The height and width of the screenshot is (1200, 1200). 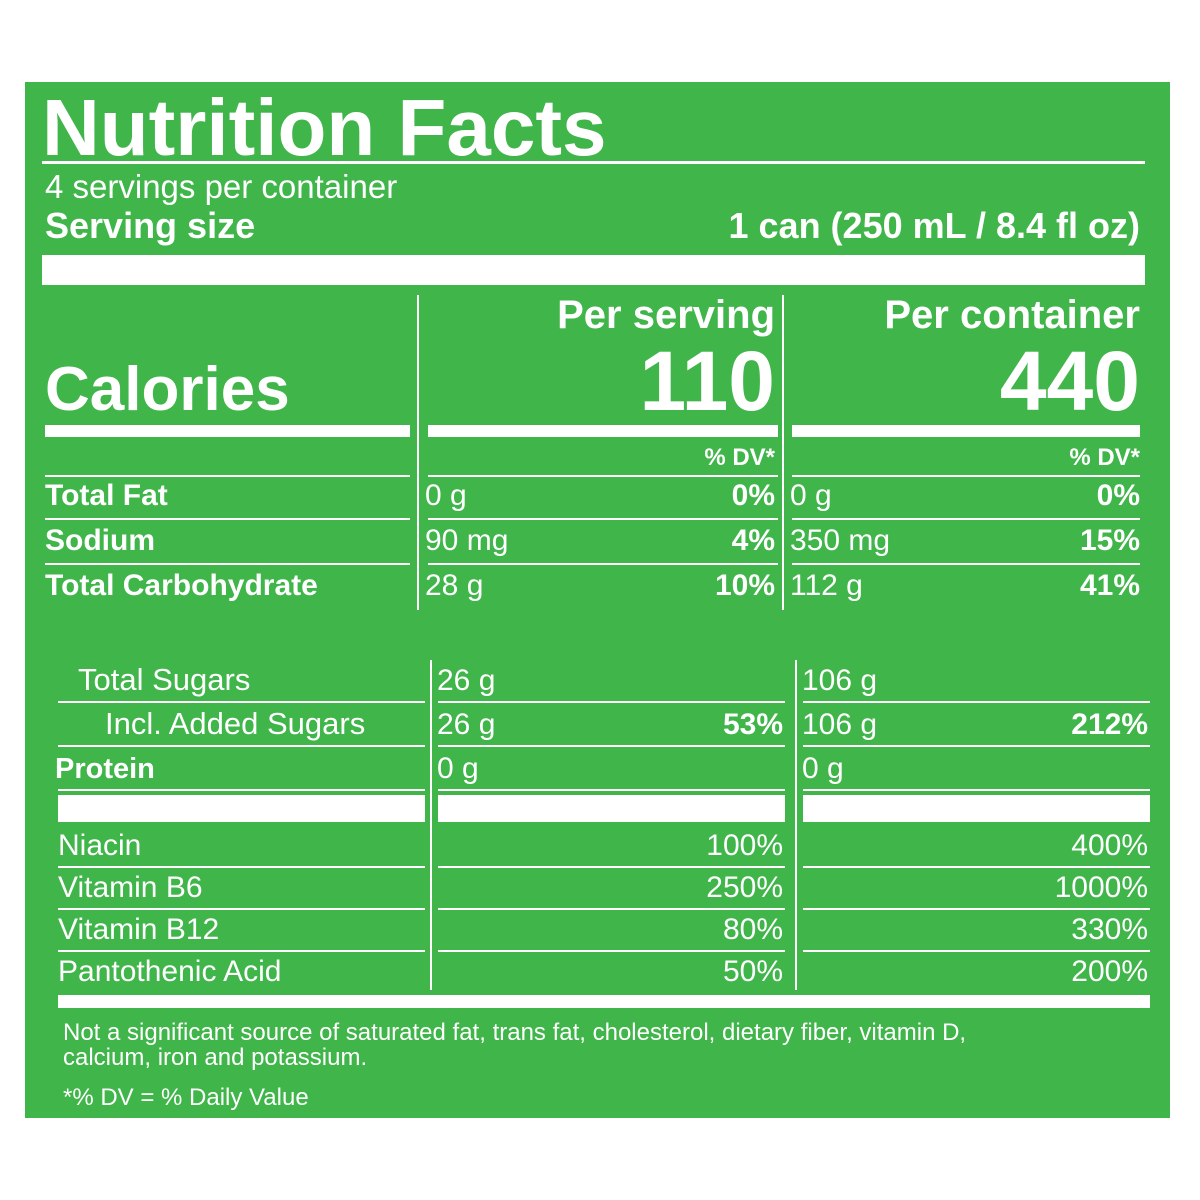 I want to click on daily-value: 41%, so click(x=1110, y=585).